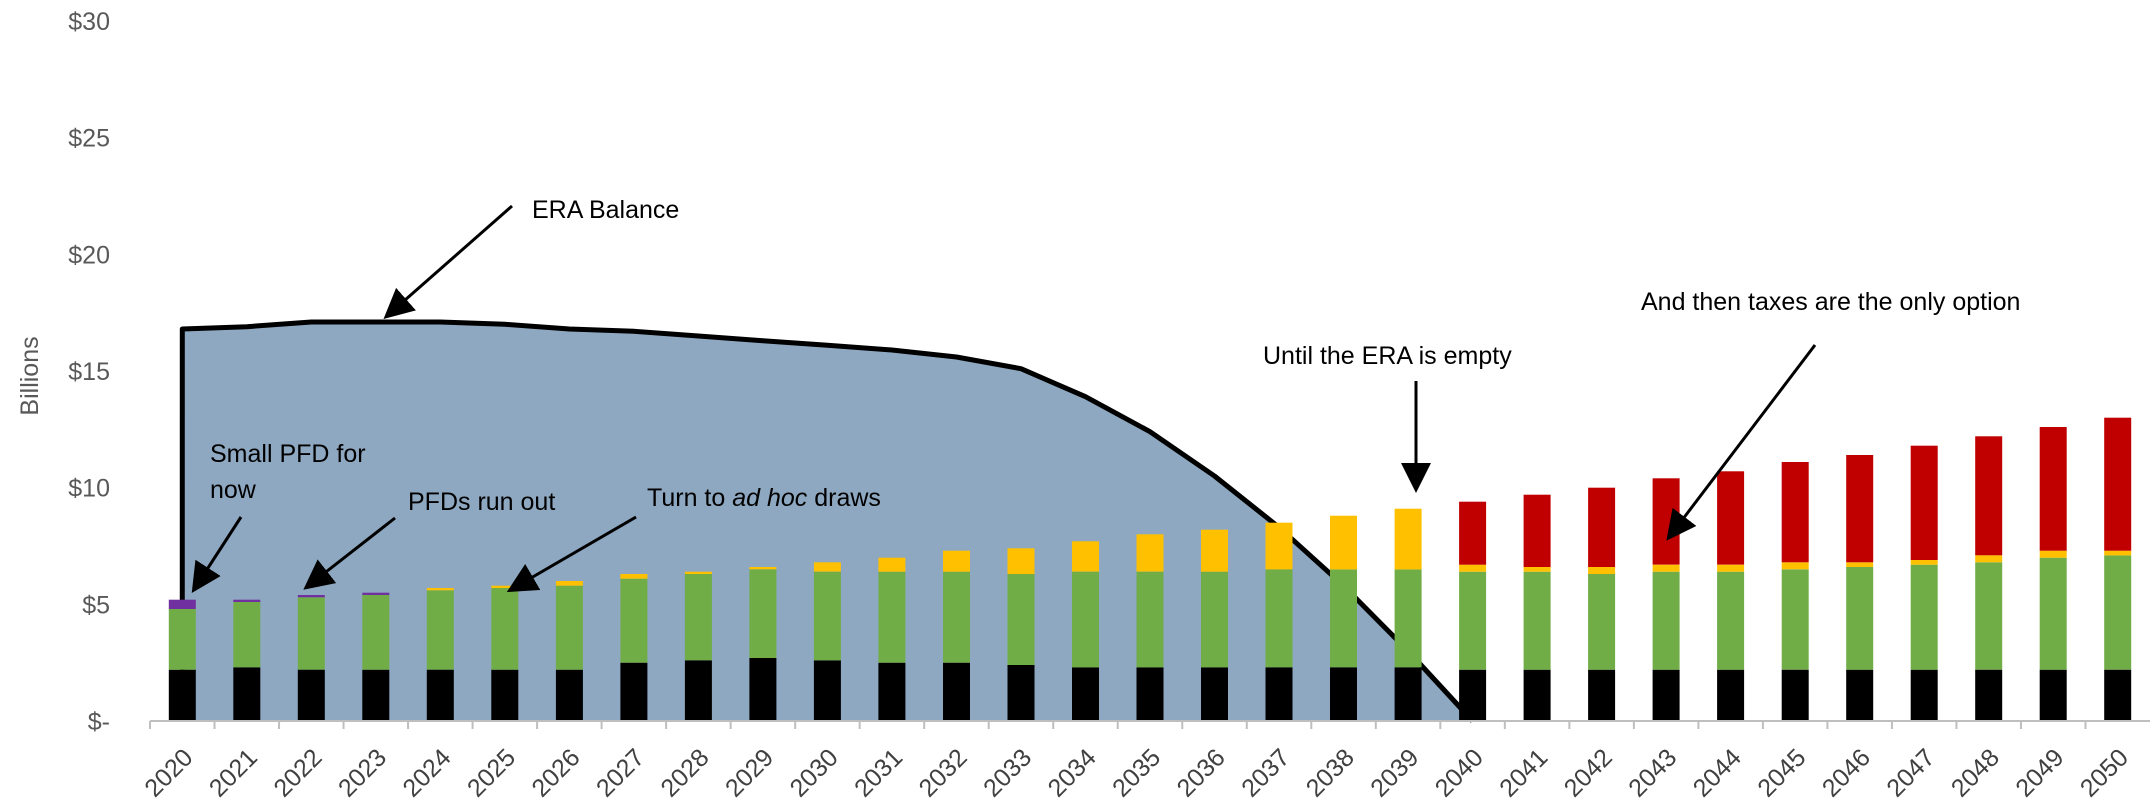 This screenshot has width=2155, height=812. What do you see at coordinates (99, 722) in the screenshot?
I see `y-tick-label: $-` at bounding box center [99, 722].